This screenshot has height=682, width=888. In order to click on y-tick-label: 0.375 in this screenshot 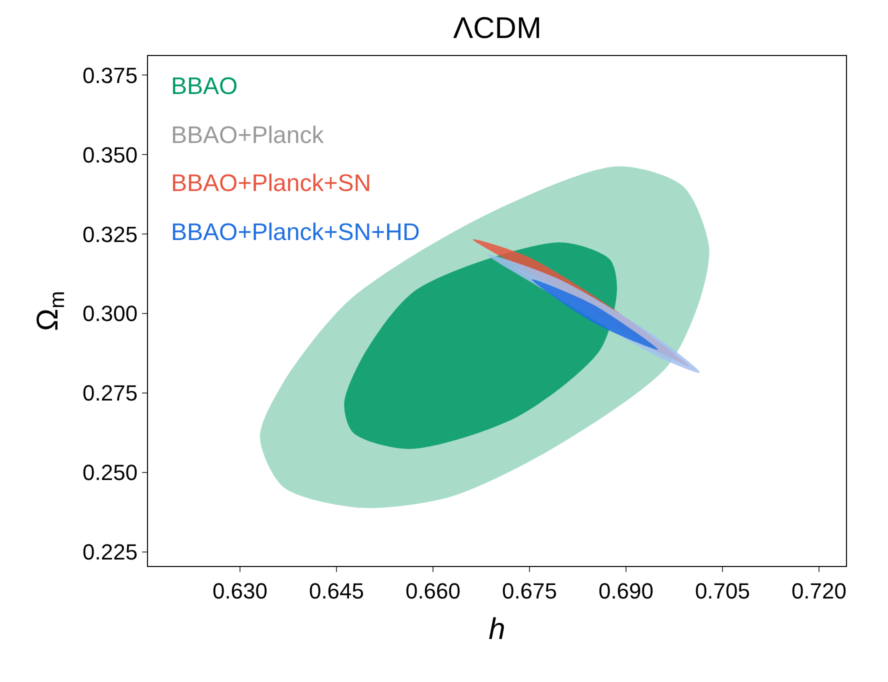, I will do `click(110, 75)`.